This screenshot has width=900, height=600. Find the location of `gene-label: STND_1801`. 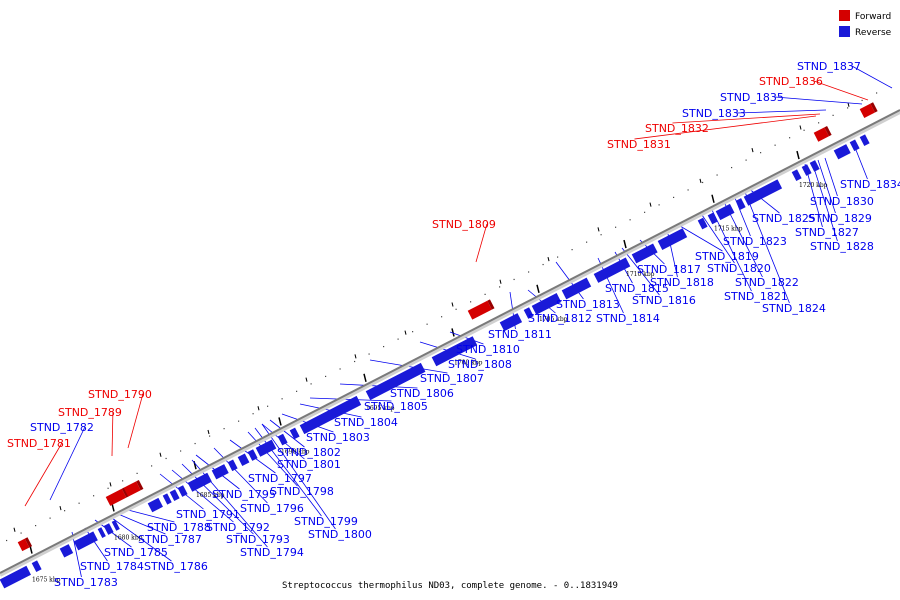

gene-label: STND_1801 is located at coordinates (309, 464).